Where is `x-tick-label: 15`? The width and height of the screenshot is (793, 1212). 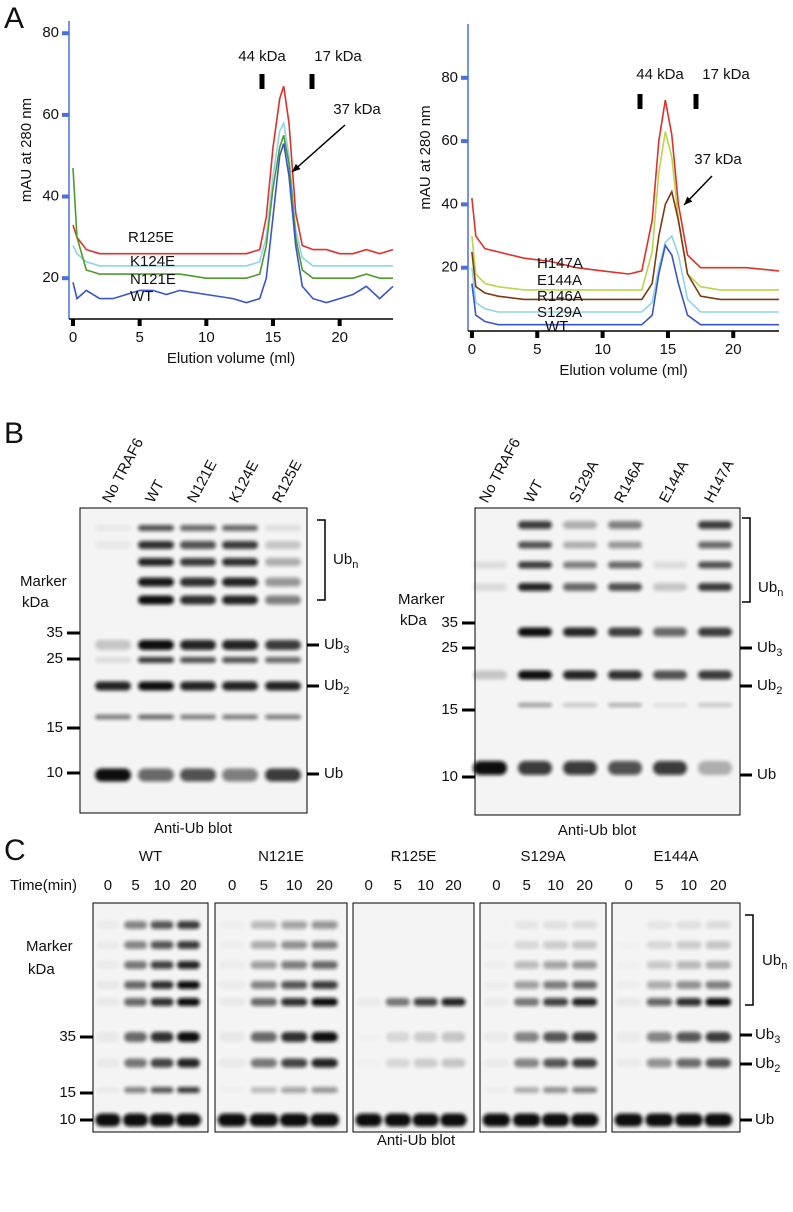
x-tick-label: 15 is located at coordinates (273, 337).